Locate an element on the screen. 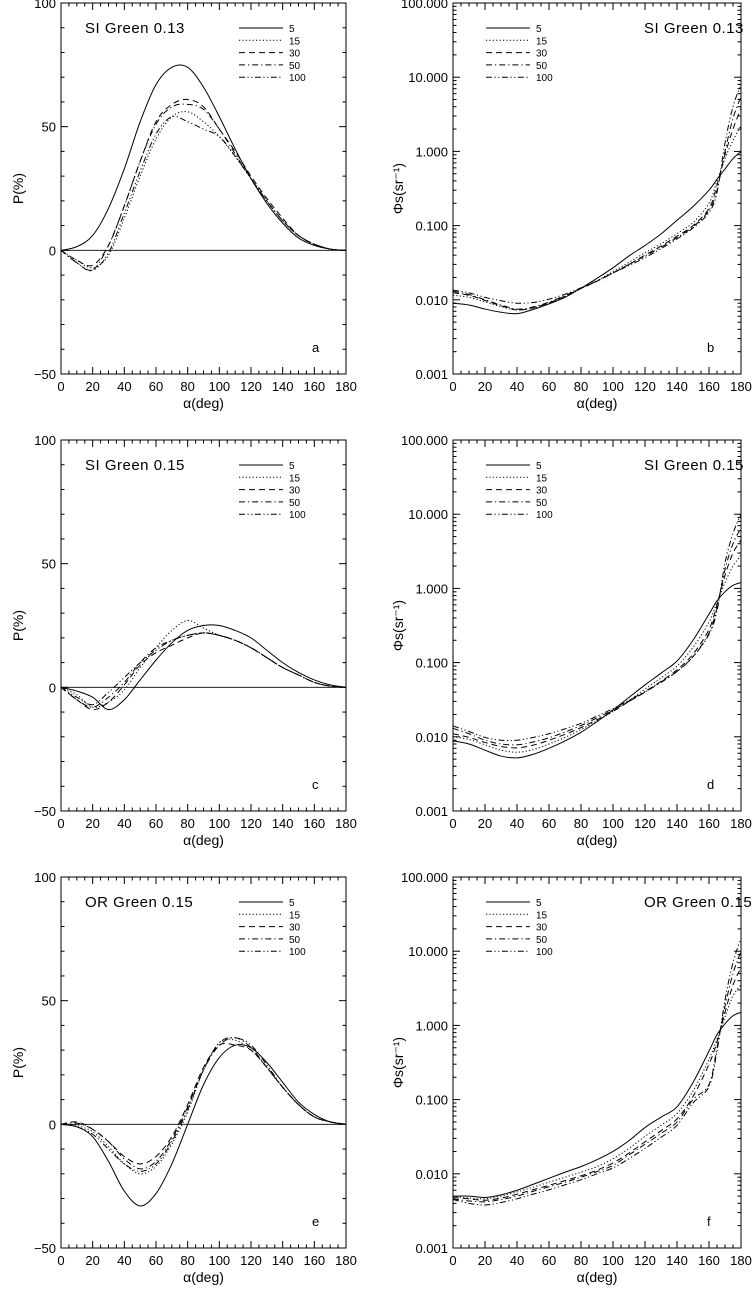 The width and height of the screenshot is (753, 1292). panel-title: SI Green 0.13 is located at coordinates (135, 28).